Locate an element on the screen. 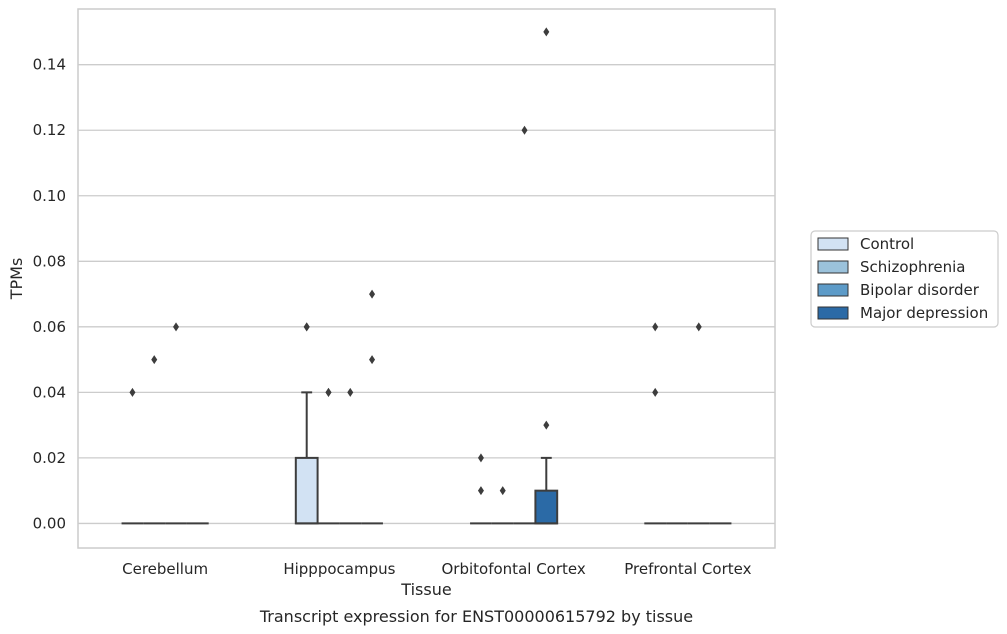  legend-label: Major depression is located at coordinates (924, 313).